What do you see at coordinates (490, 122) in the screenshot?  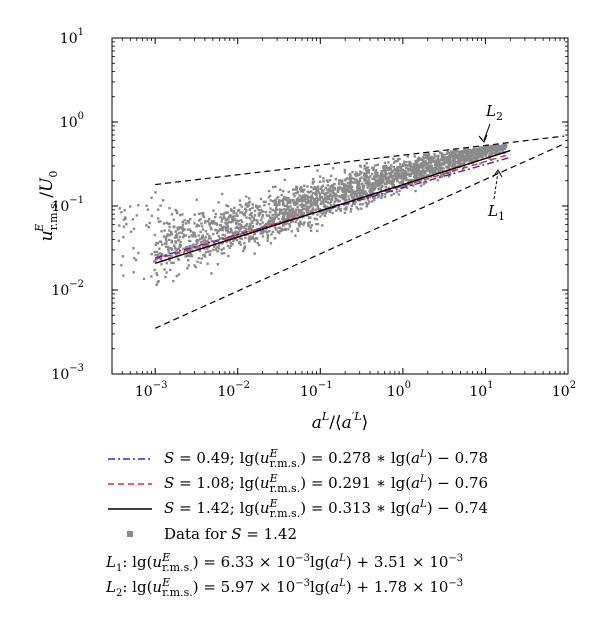 I see `annotation-L2: L2` at bounding box center [490, 122].